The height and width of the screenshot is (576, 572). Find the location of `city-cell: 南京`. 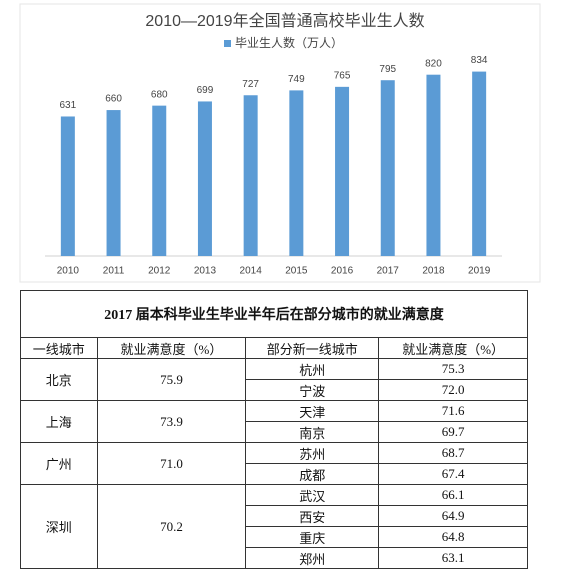

city-cell: 南京 is located at coordinates (312, 432).